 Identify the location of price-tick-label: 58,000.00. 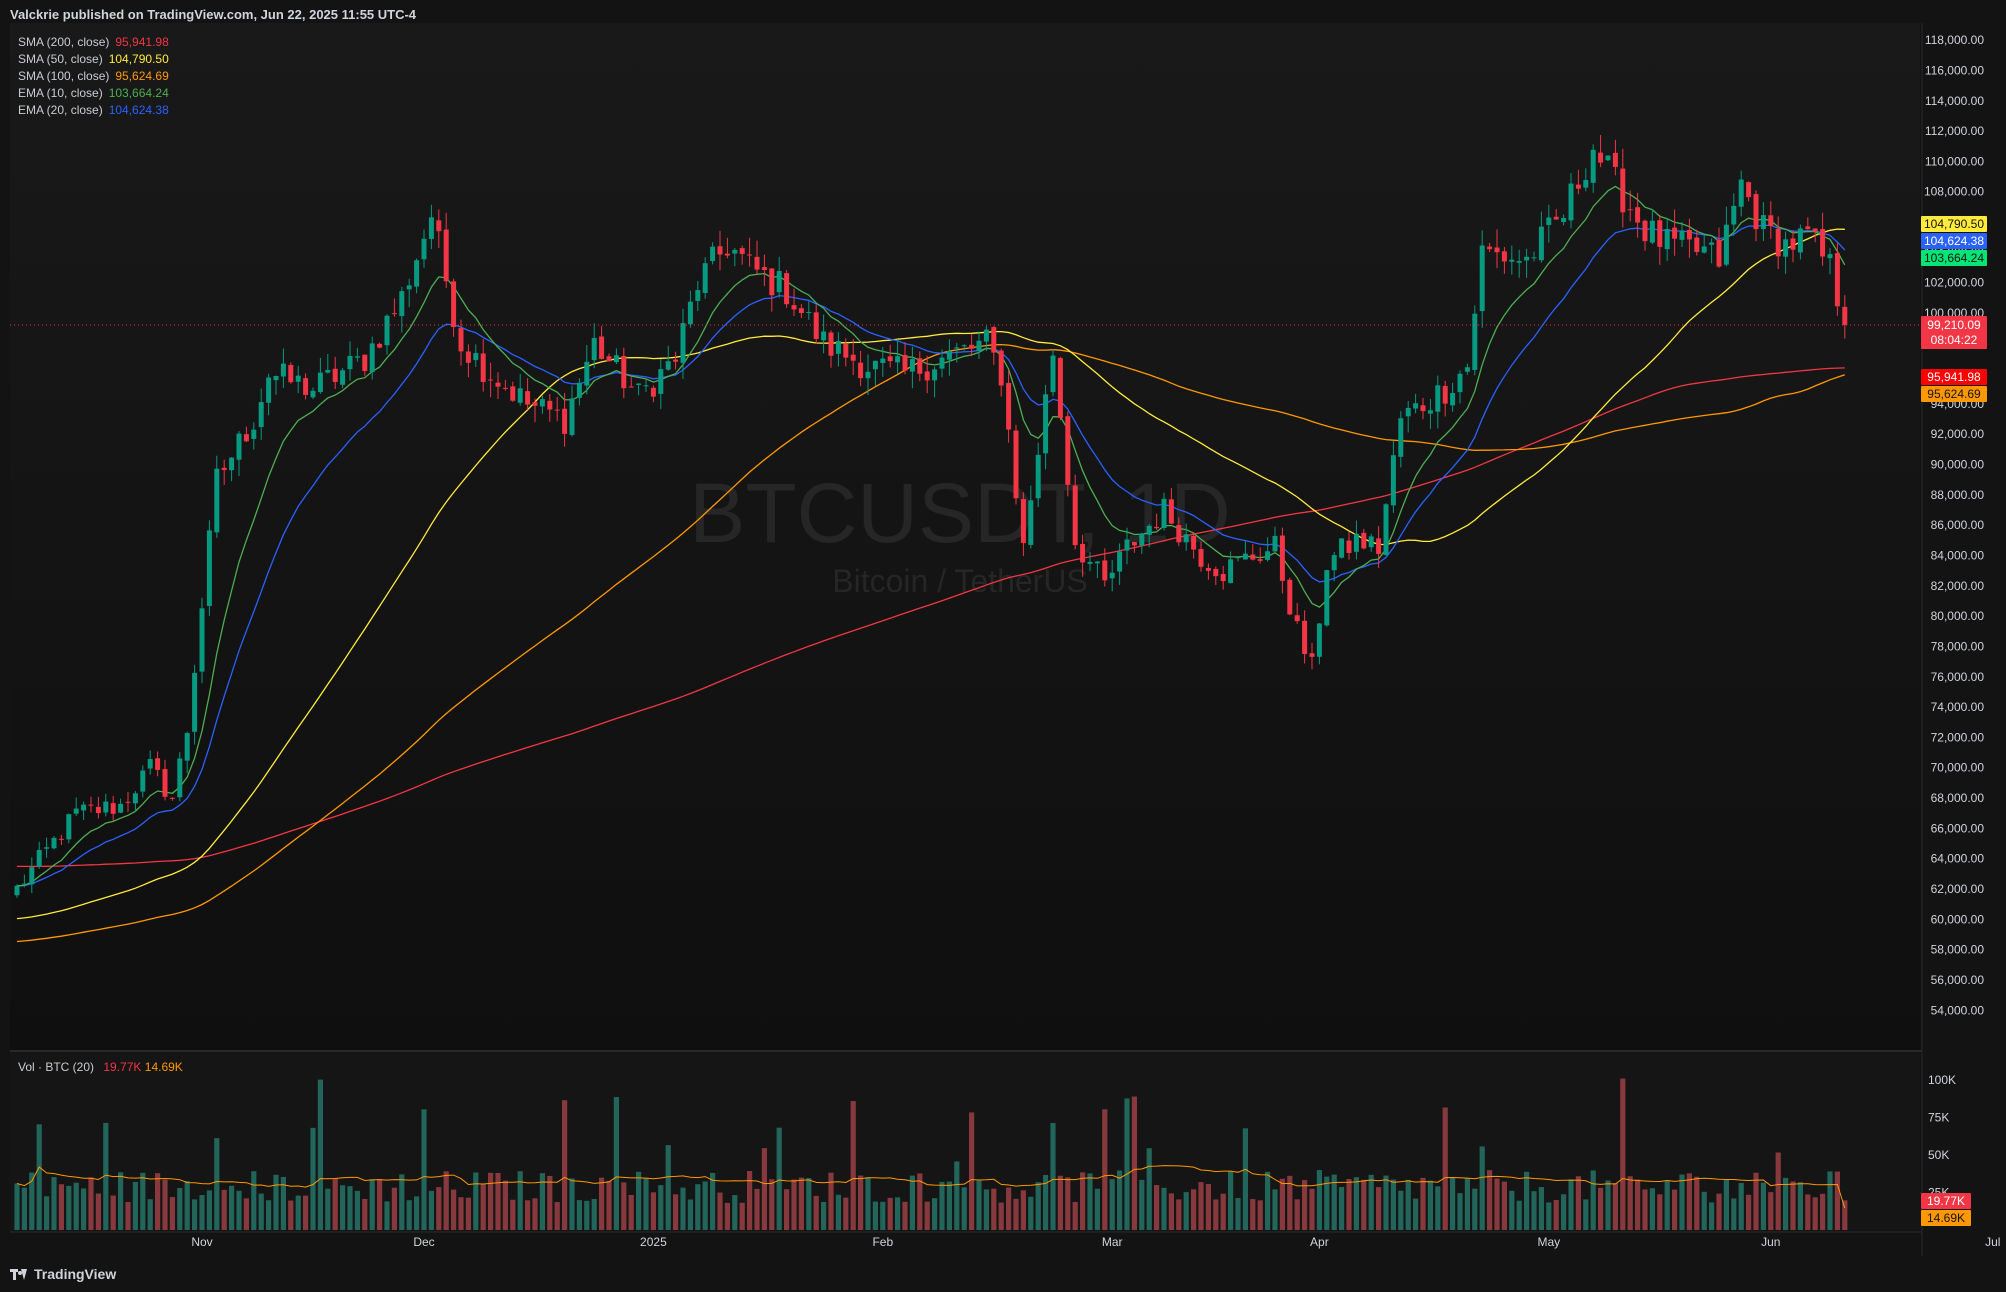
(1958, 950).